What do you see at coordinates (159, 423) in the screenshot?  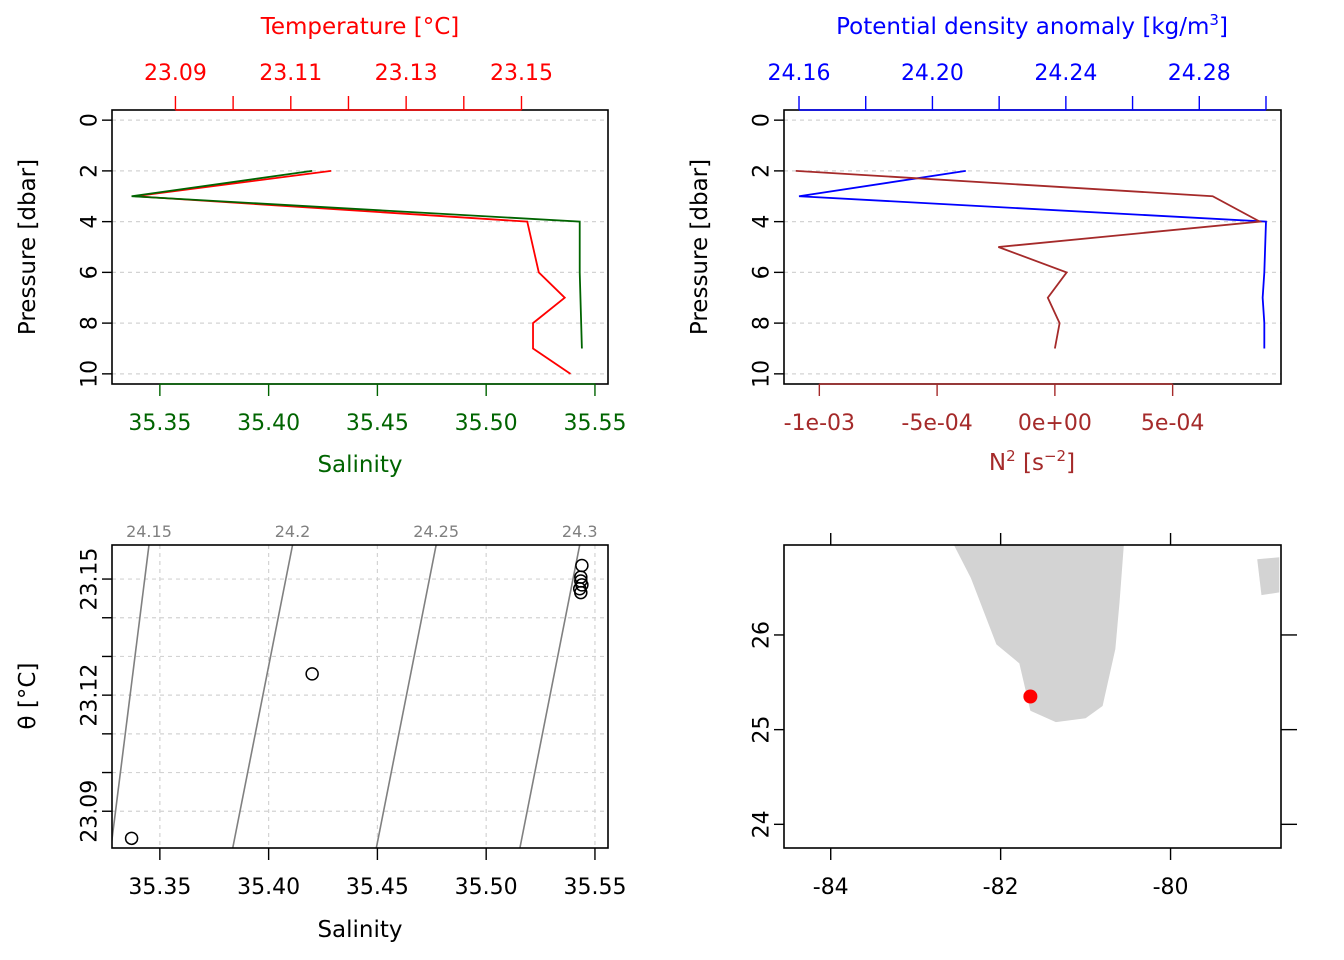 I see `bottom-axis-tick-label: 35.35` at bounding box center [159, 423].